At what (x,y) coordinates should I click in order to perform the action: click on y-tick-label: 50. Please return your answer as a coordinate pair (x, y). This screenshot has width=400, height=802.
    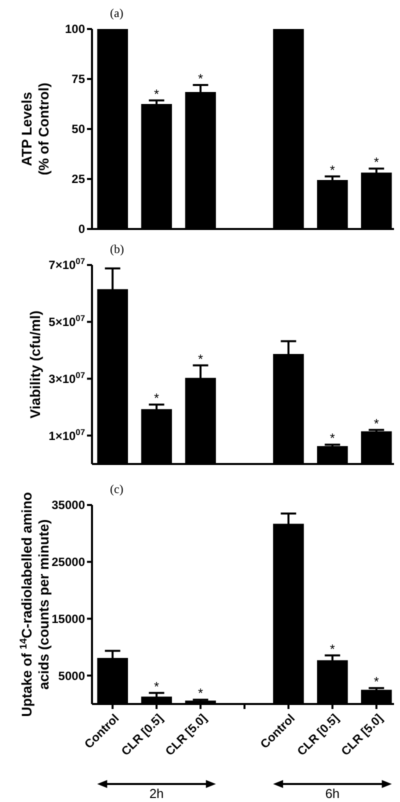
    Looking at the image, I should click on (79, 129).